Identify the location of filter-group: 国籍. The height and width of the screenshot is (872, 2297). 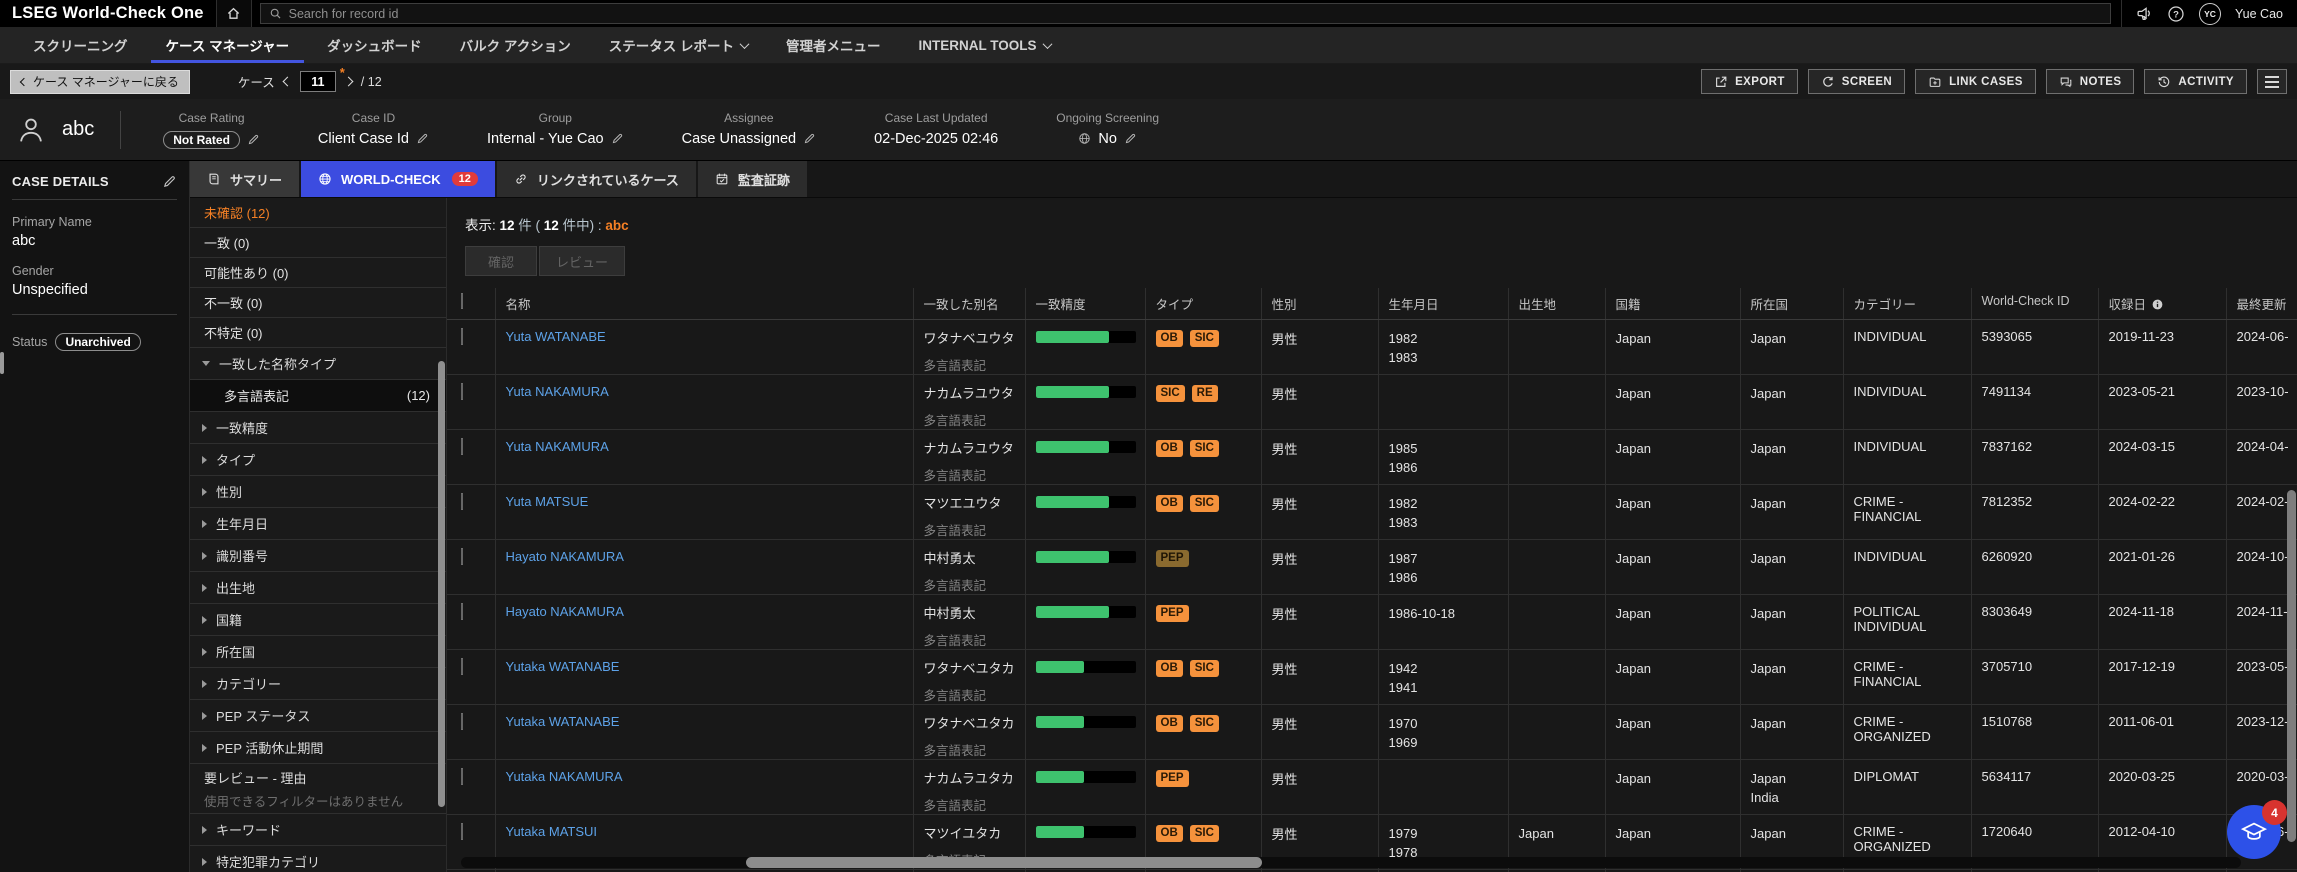
(318, 620).